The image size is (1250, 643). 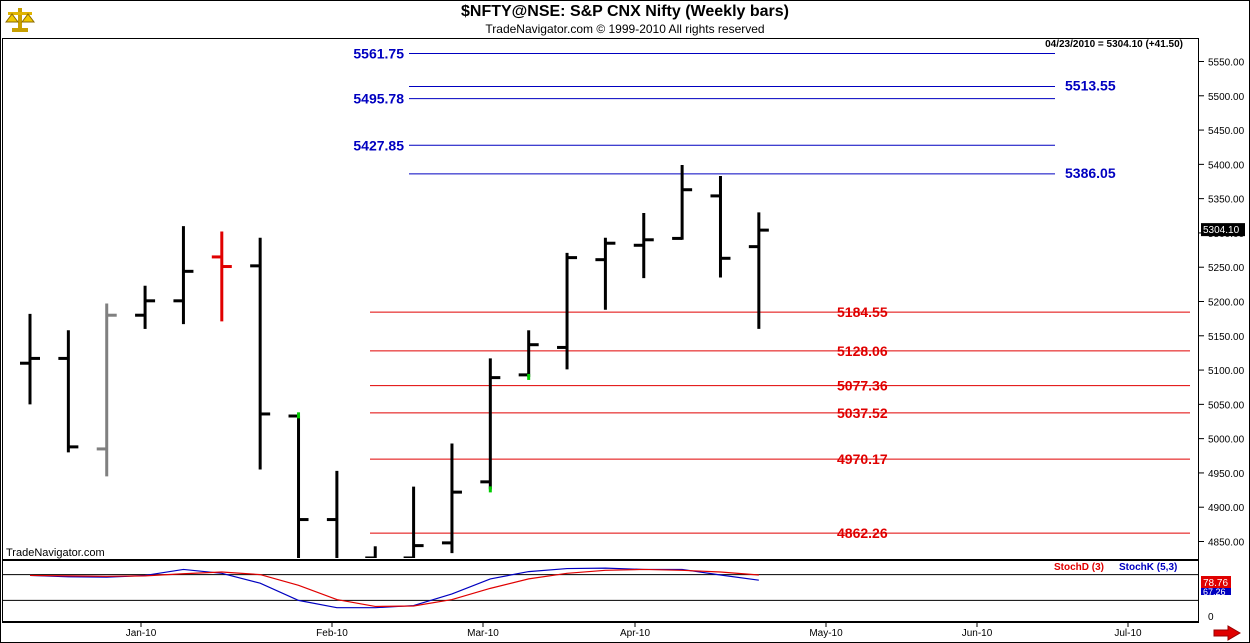 What do you see at coordinates (862, 386) in the screenshot?
I see `fib-level-label-red: 5077.36` at bounding box center [862, 386].